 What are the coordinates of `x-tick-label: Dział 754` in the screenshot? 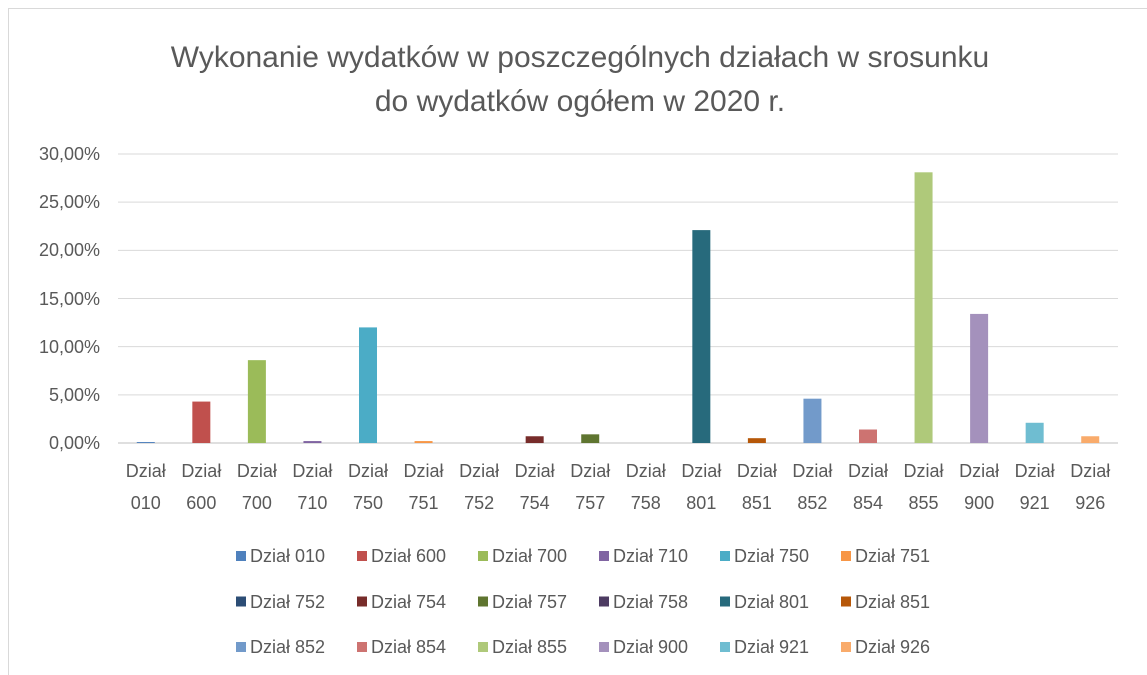 It's located at (534, 487).